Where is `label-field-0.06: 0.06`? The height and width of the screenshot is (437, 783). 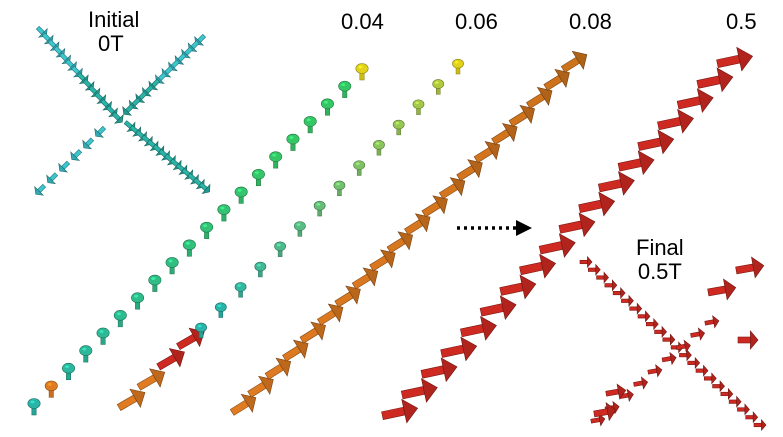 label-field-0.06: 0.06 is located at coordinates (476, 21).